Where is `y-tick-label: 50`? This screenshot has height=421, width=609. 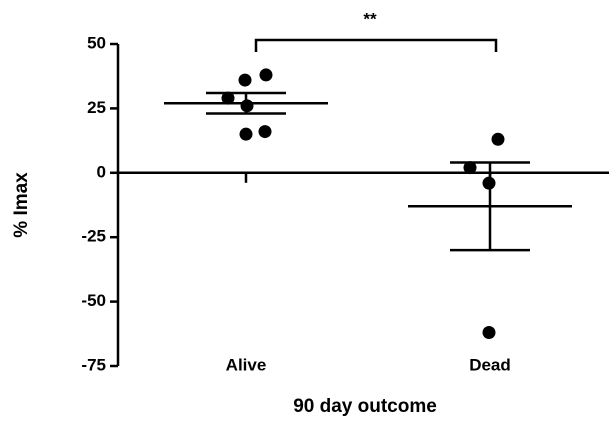 y-tick-label: 50 is located at coordinates (96, 42).